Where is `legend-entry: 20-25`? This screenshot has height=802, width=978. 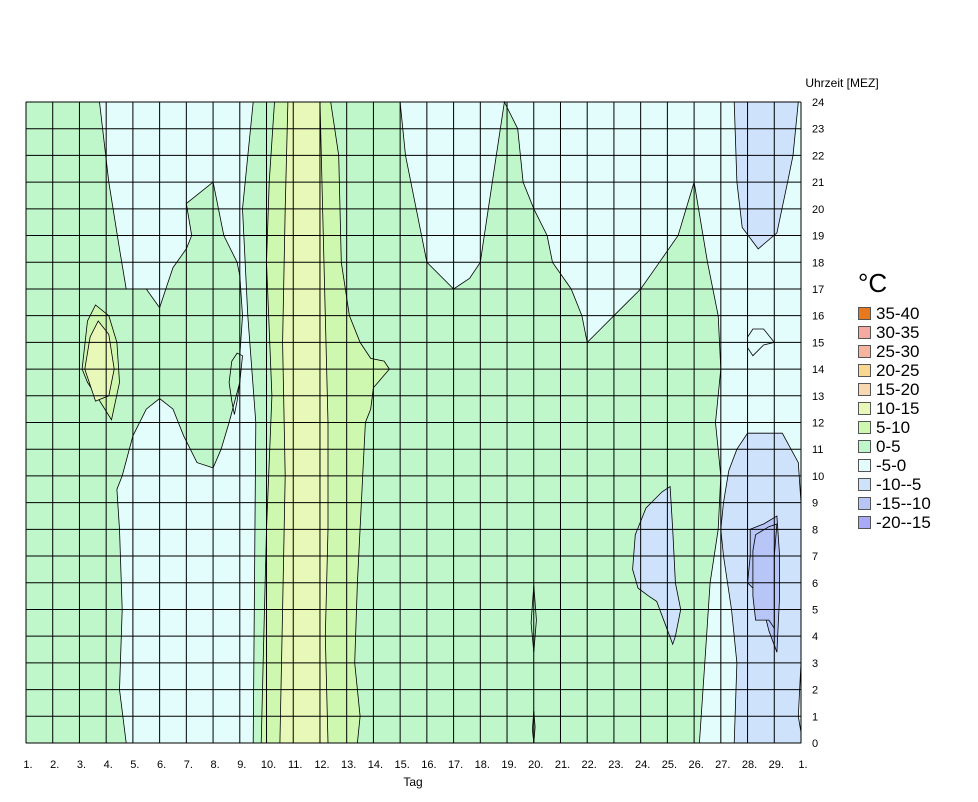 legend-entry: 20-25 is located at coordinates (894, 370).